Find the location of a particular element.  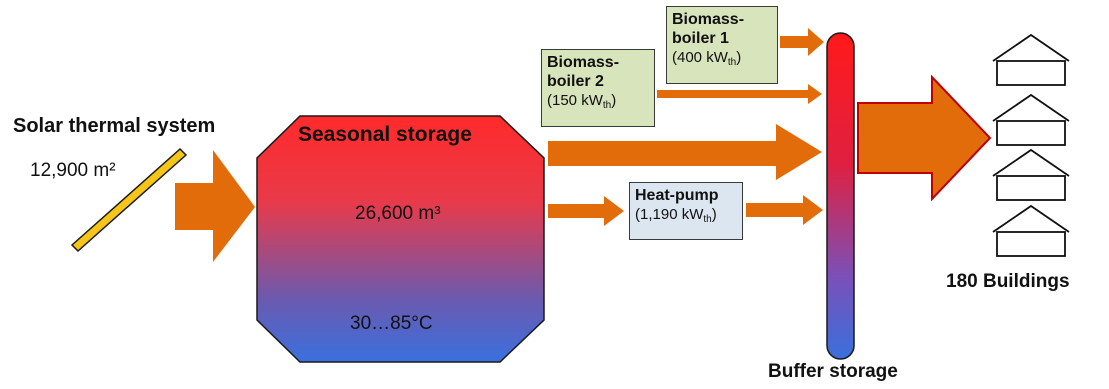

solar-collector-panel is located at coordinates (129, 200).